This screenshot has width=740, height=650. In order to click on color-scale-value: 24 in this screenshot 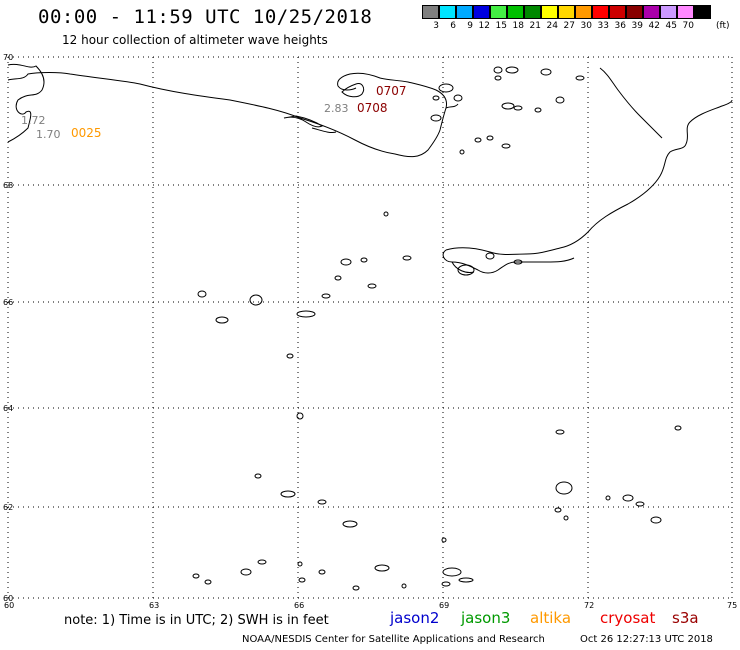, I will do `click(552, 26)`.